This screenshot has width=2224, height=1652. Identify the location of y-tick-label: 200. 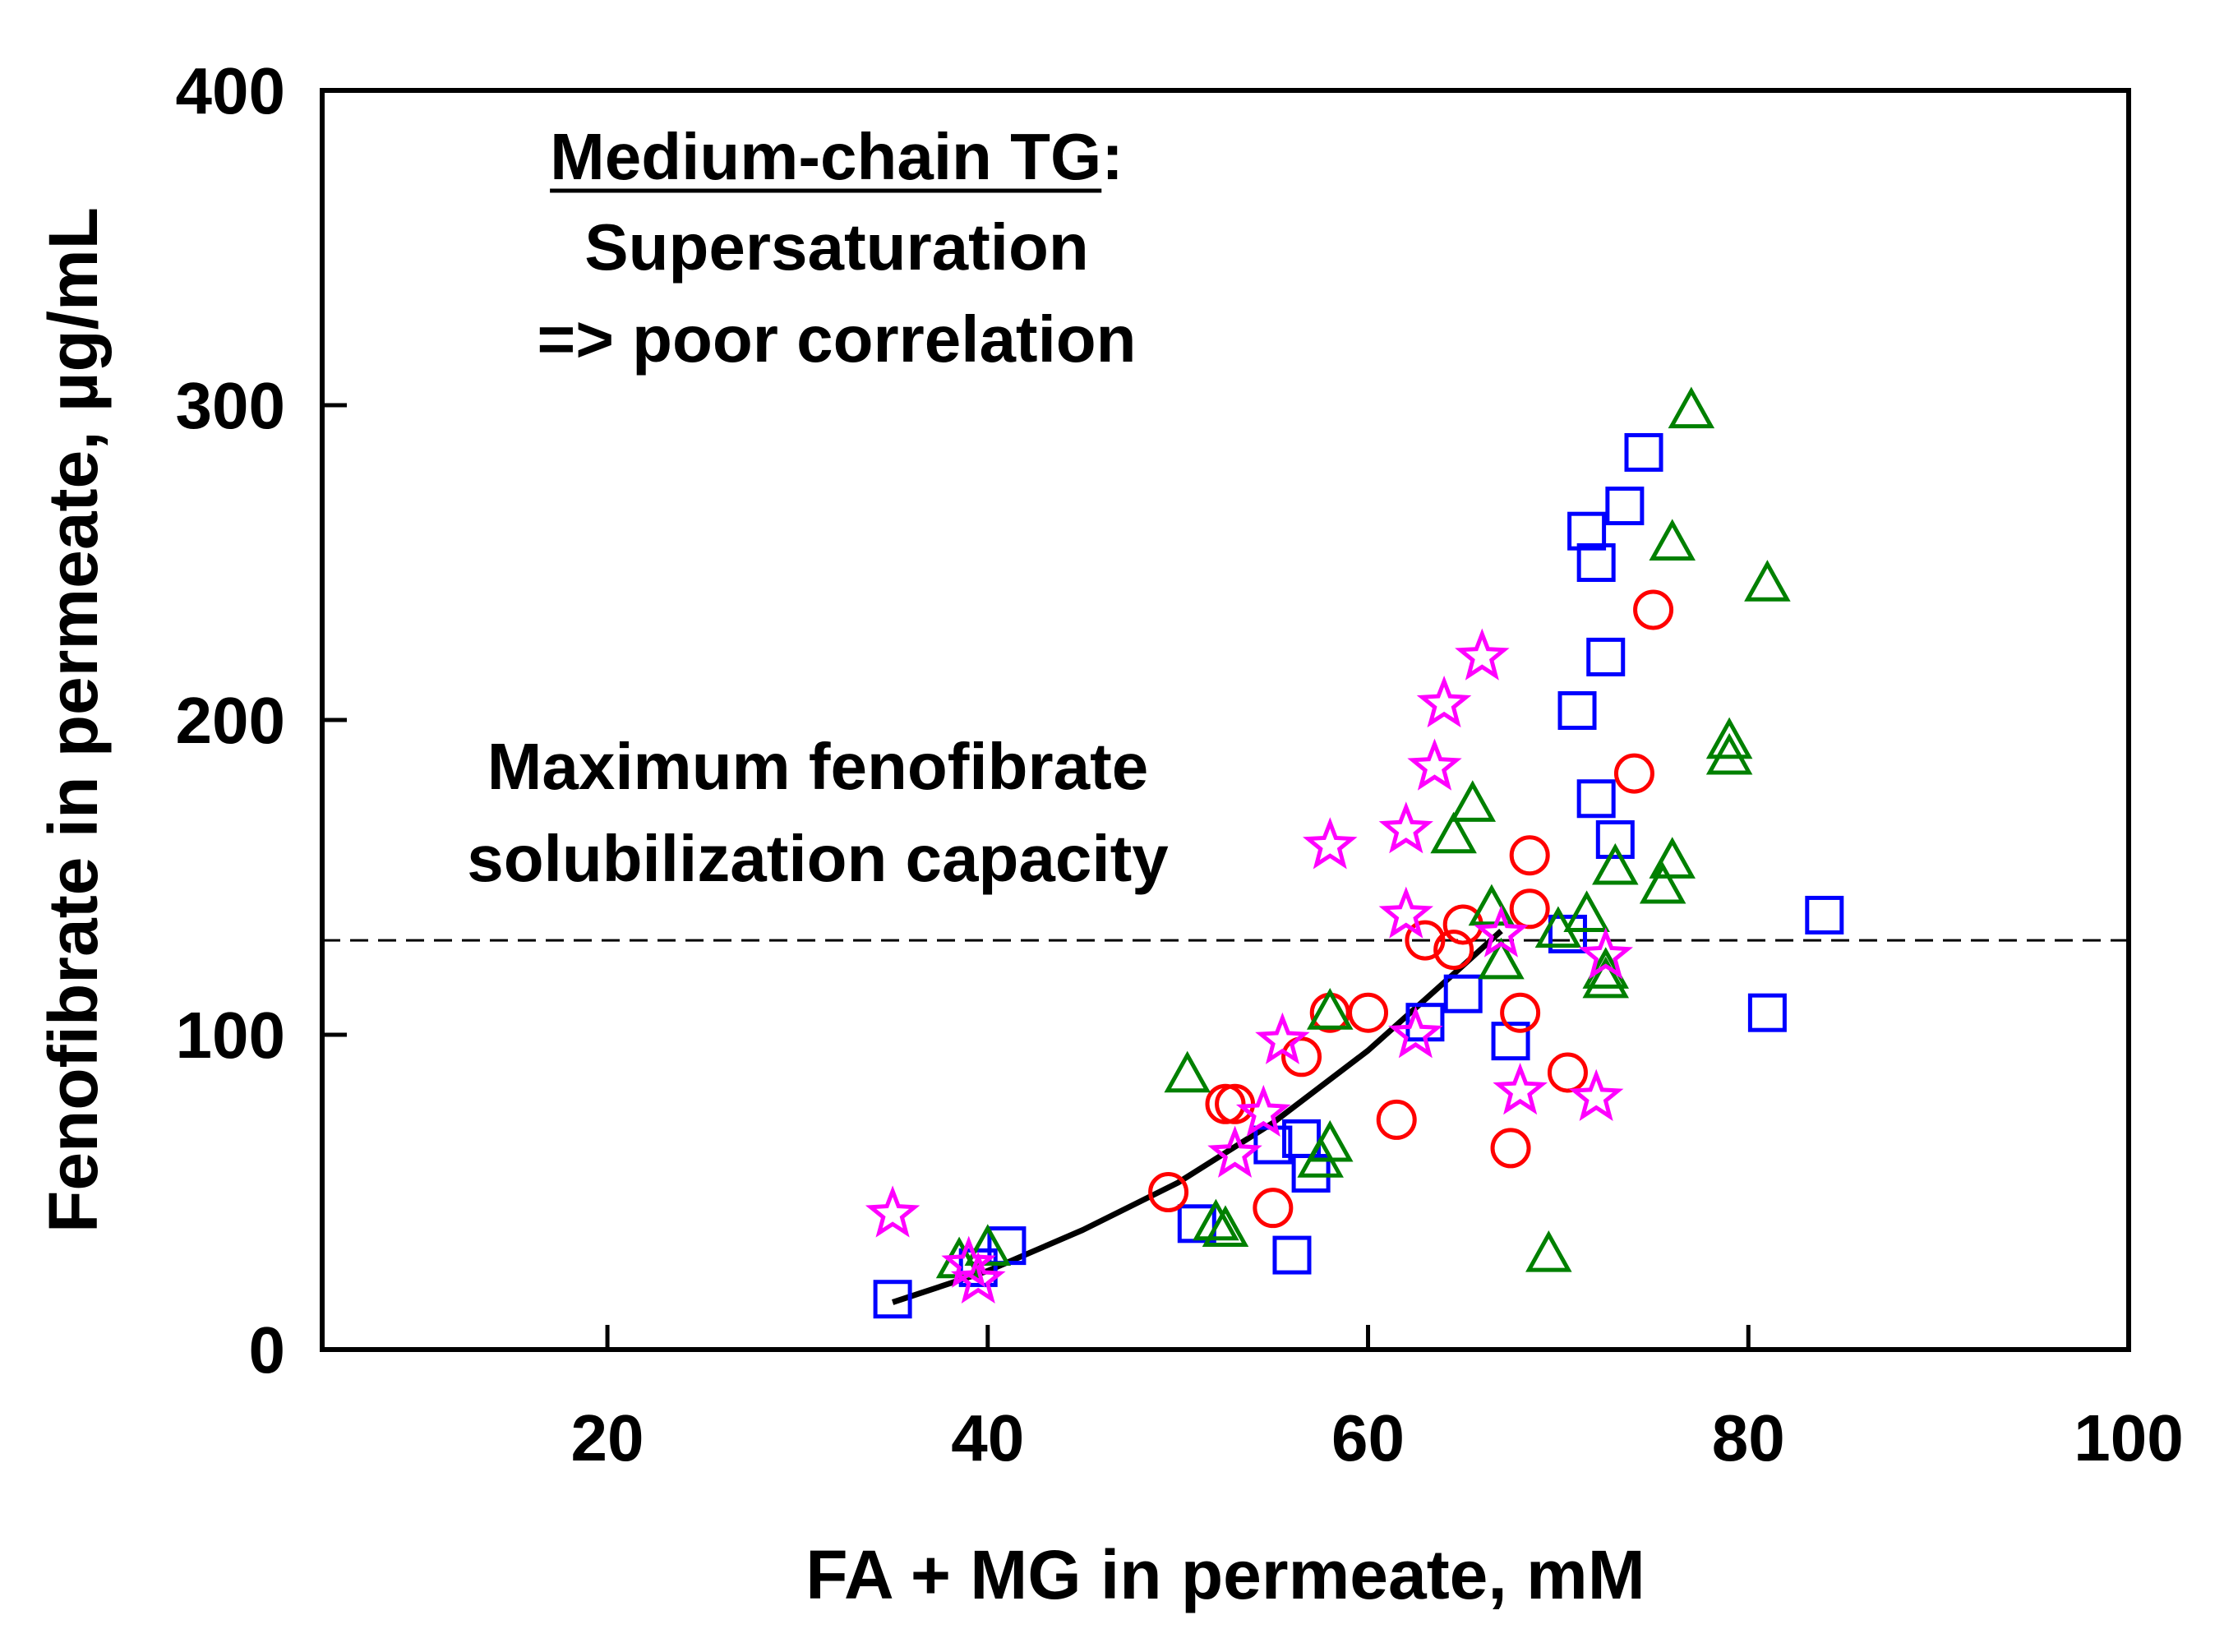
(231, 720).